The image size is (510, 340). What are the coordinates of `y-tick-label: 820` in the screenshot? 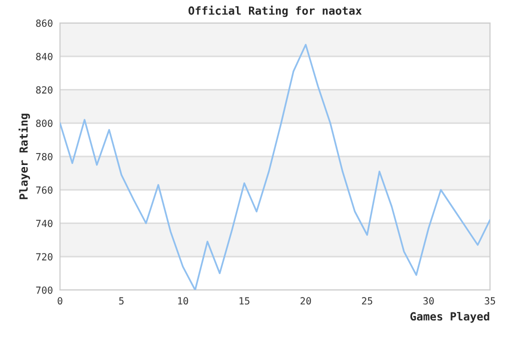 It's located at (44, 90).